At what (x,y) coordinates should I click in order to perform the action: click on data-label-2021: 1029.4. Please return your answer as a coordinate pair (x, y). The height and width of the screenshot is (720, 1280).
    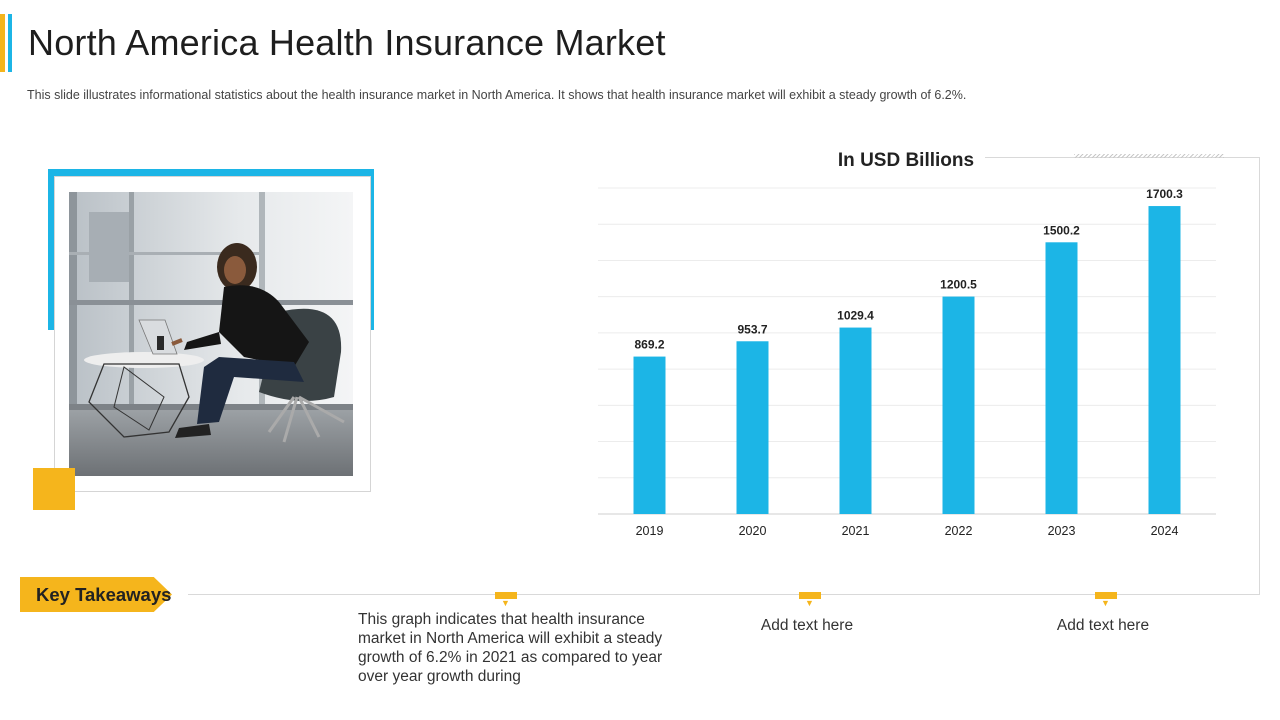
    Looking at the image, I should click on (855, 316).